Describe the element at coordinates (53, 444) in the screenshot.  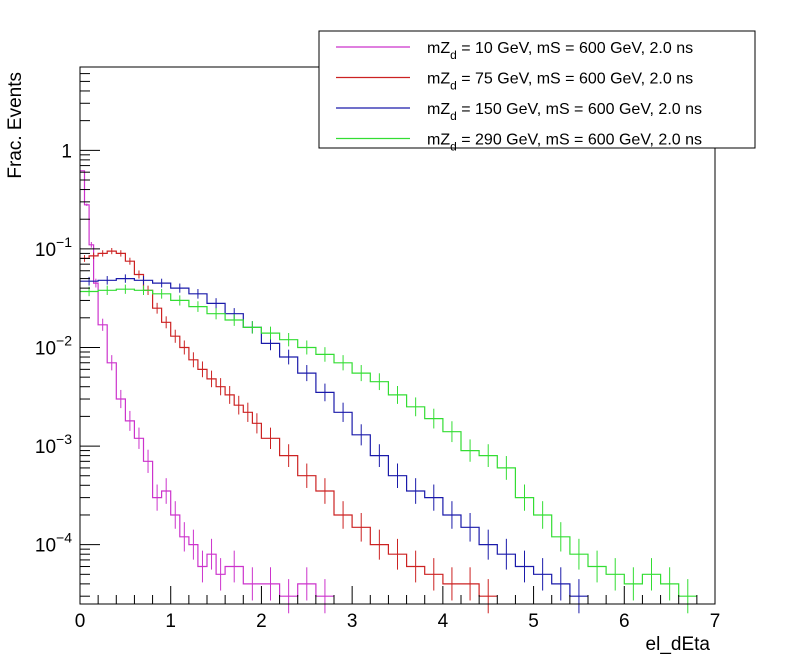
I see `y-tick-label: 10⁻³` at that location.